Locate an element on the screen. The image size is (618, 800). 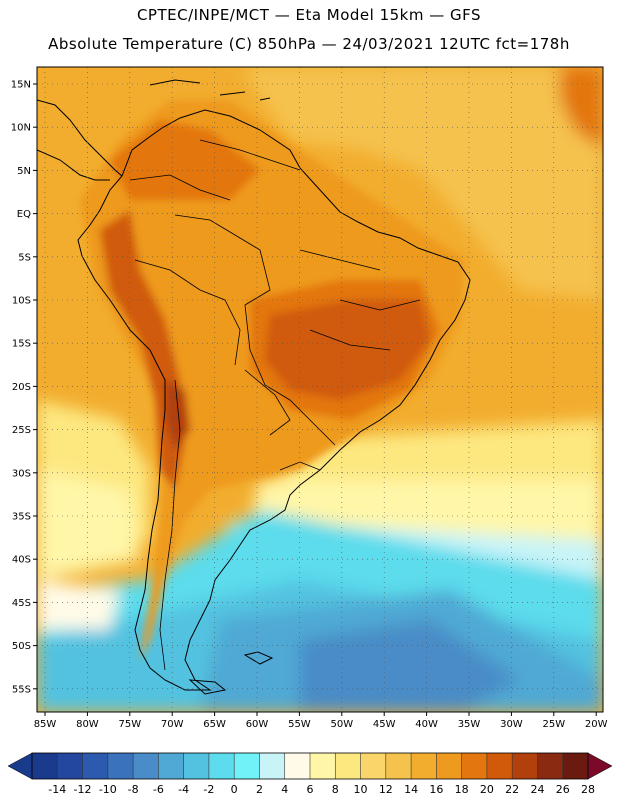
border-venezuela is located at coordinates (250, 155).